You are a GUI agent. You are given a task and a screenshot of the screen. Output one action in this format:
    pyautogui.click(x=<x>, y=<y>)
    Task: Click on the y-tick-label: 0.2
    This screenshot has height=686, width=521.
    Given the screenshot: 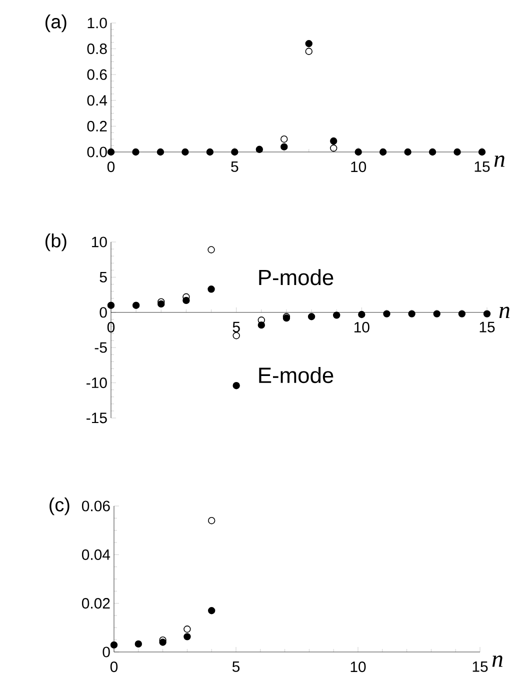 What is the action you would take?
    pyautogui.click(x=97, y=126)
    